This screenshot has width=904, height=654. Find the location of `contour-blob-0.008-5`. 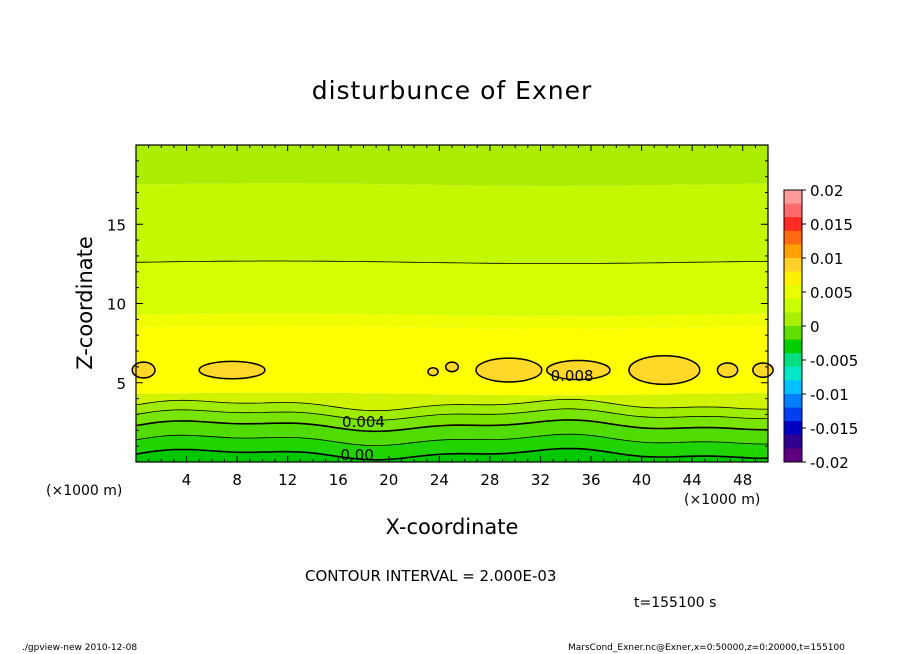

contour-blob-0.008-5 is located at coordinates (578, 370).